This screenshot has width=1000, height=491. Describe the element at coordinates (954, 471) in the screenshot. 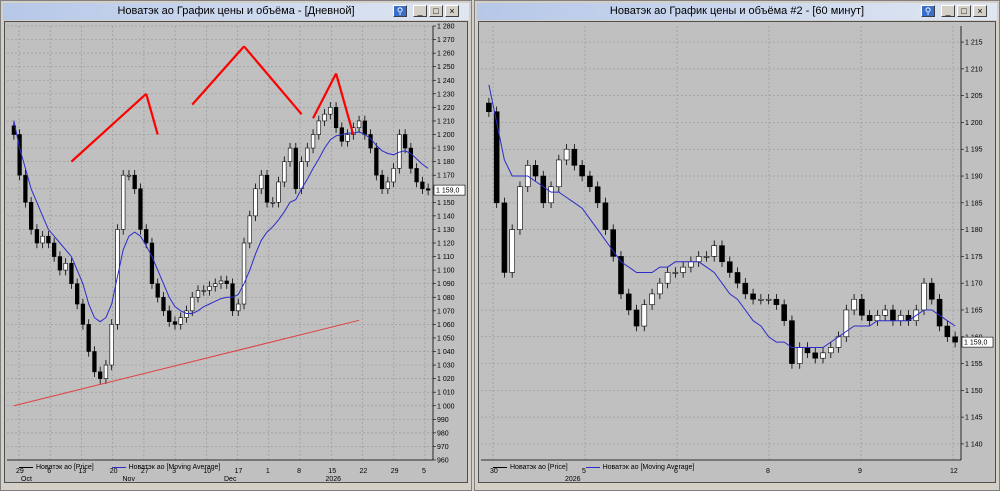

I see `x-tick-label: 12` at that location.